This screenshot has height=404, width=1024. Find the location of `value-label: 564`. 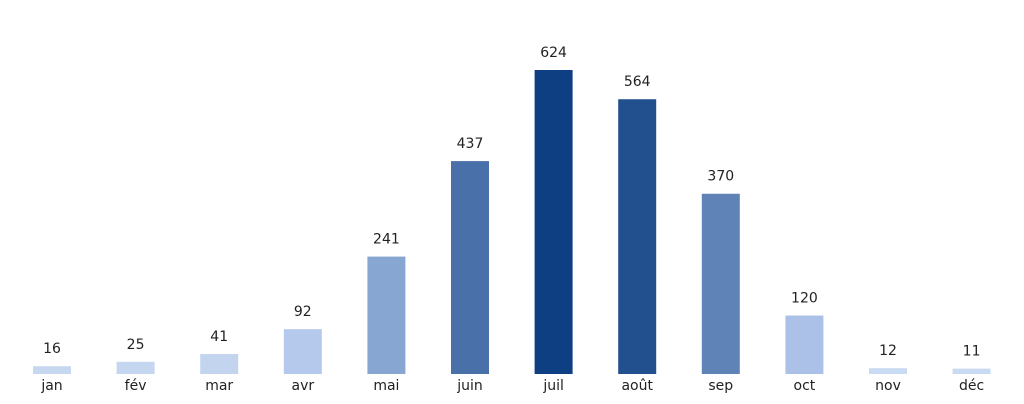

value-label: 564 is located at coordinates (637, 82).